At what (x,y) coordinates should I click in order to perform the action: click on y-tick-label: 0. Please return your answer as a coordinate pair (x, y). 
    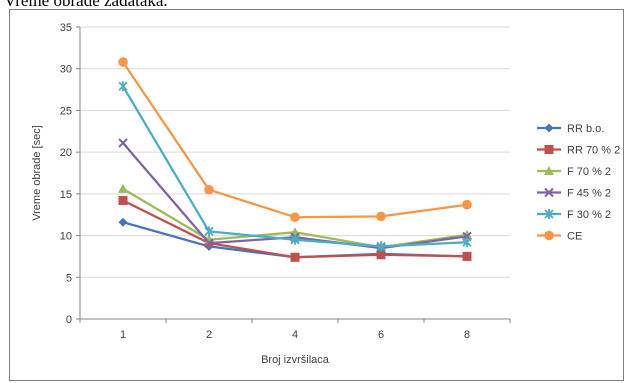
    Looking at the image, I should click on (69, 320).